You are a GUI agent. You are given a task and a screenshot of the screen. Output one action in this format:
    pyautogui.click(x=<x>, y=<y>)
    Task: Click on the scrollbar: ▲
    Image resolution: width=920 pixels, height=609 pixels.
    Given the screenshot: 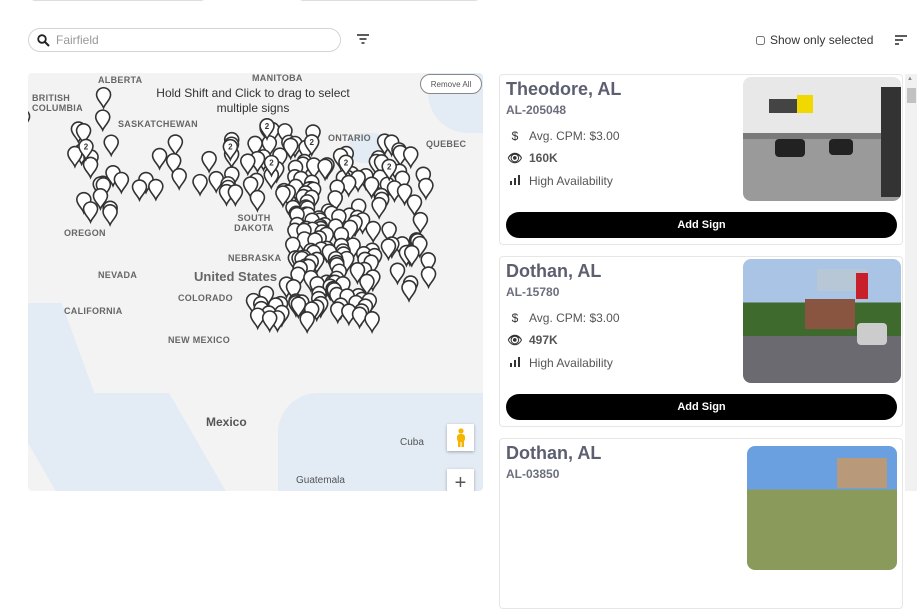 What is the action you would take?
    pyautogui.click(x=911, y=282)
    